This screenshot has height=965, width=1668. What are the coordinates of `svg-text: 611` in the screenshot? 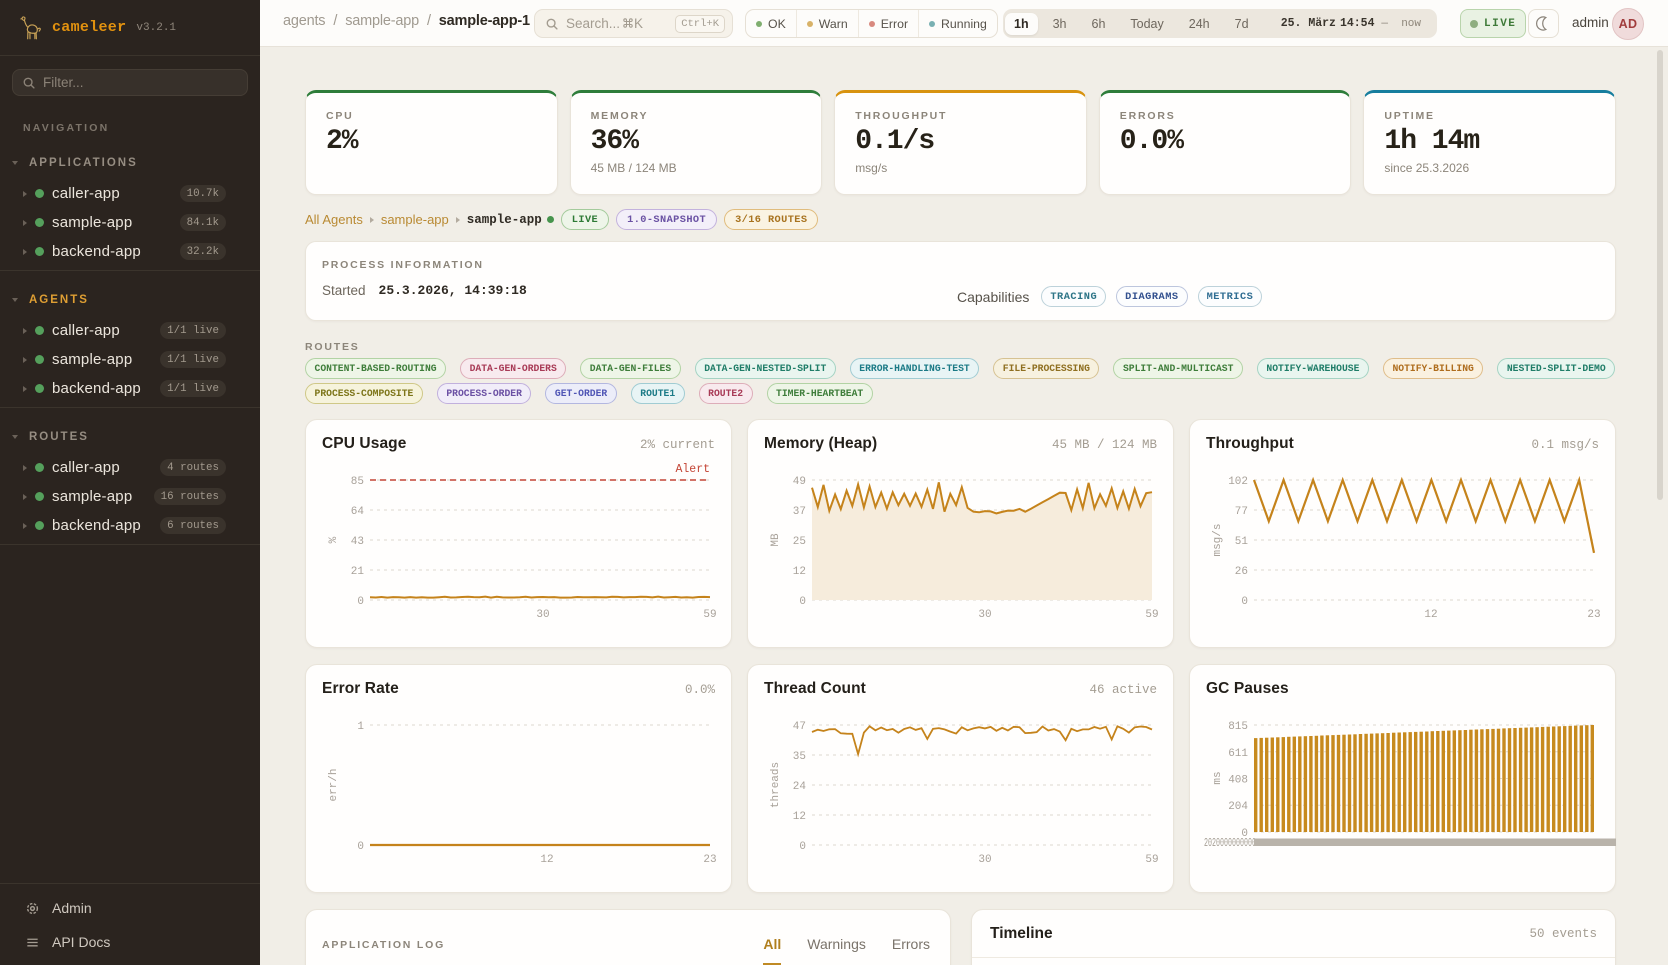 It's located at (1238, 754).